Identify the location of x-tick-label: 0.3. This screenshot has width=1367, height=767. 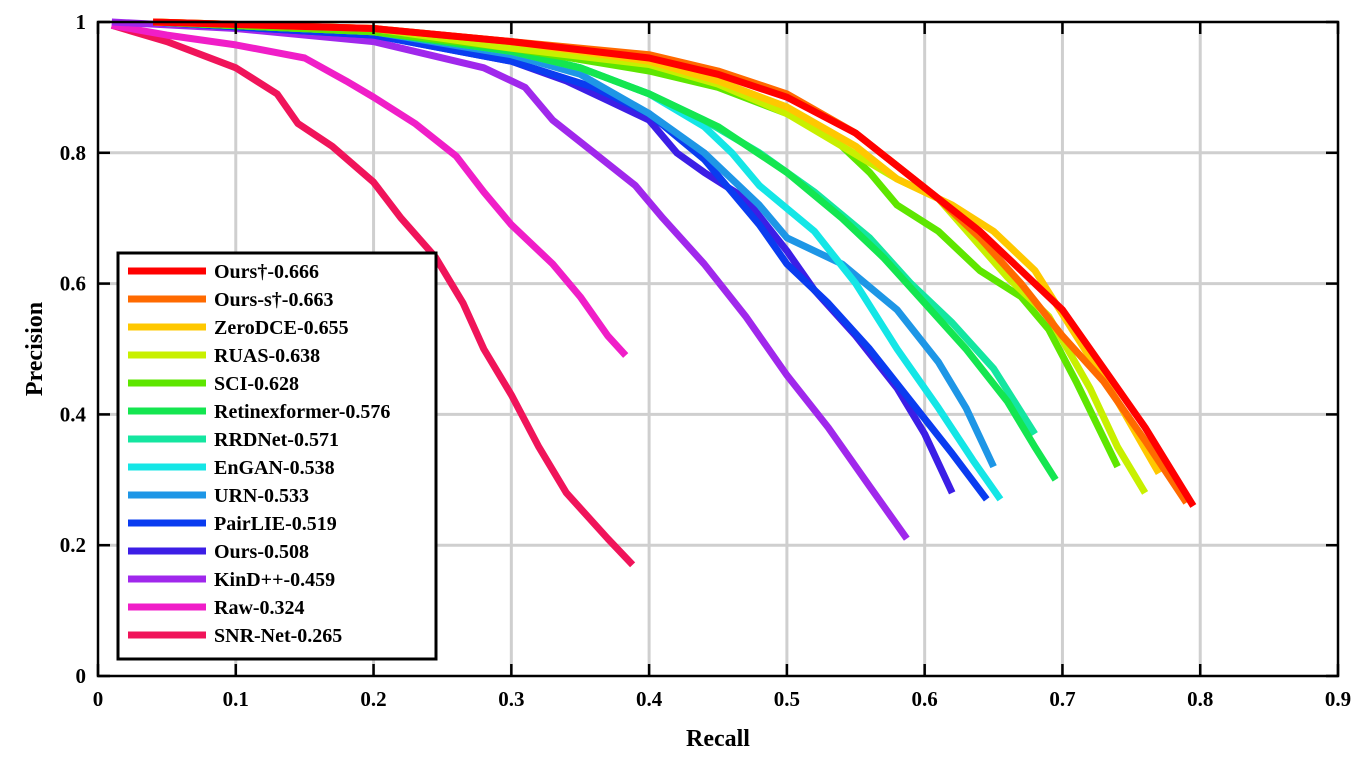
(511, 699).